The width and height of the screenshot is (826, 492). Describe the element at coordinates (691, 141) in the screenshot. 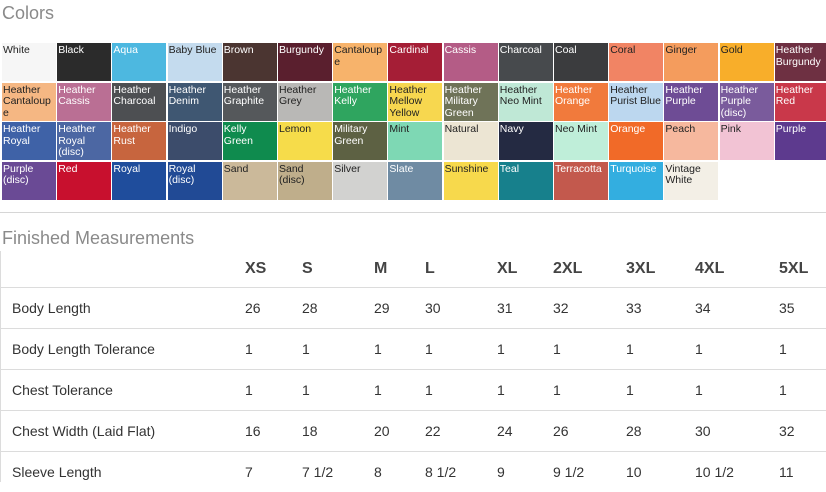

I see `color-swatch: Peach` at that location.